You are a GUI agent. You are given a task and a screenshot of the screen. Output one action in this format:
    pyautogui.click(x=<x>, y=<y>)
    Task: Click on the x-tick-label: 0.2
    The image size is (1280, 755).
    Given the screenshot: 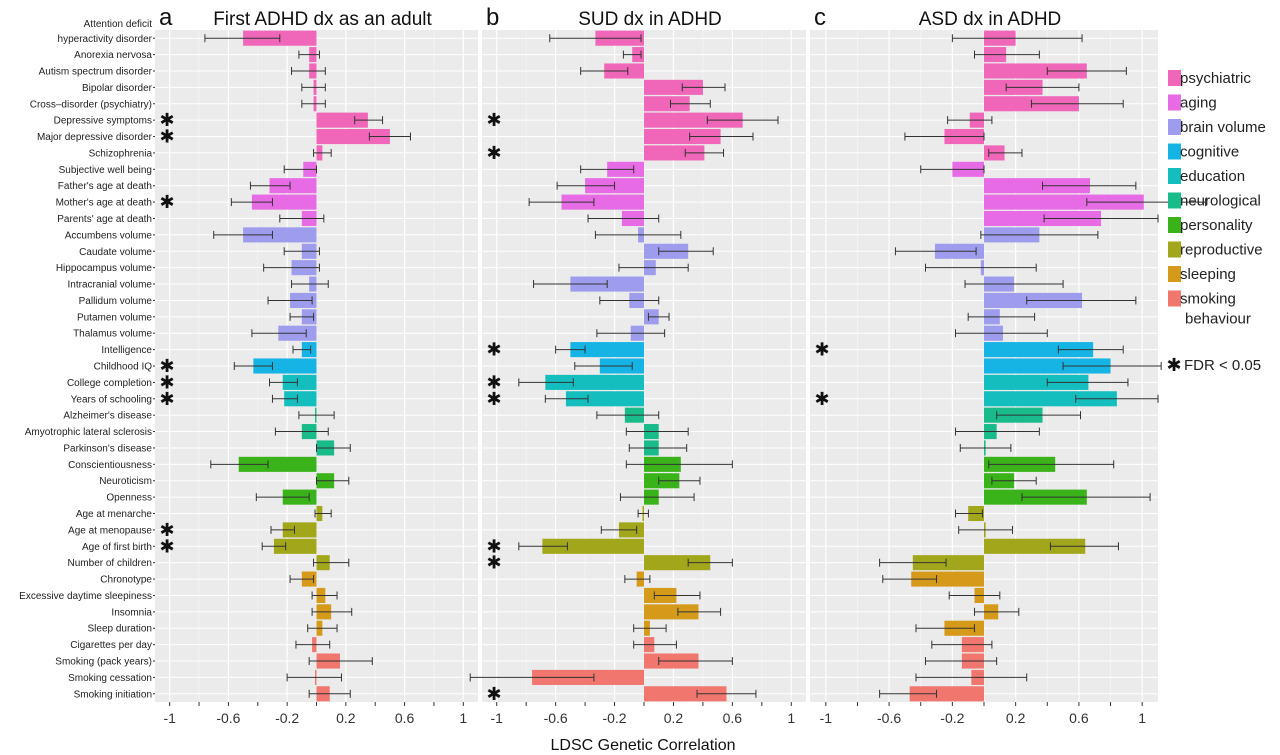 What is the action you would take?
    pyautogui.click(x=346, y=718)
    